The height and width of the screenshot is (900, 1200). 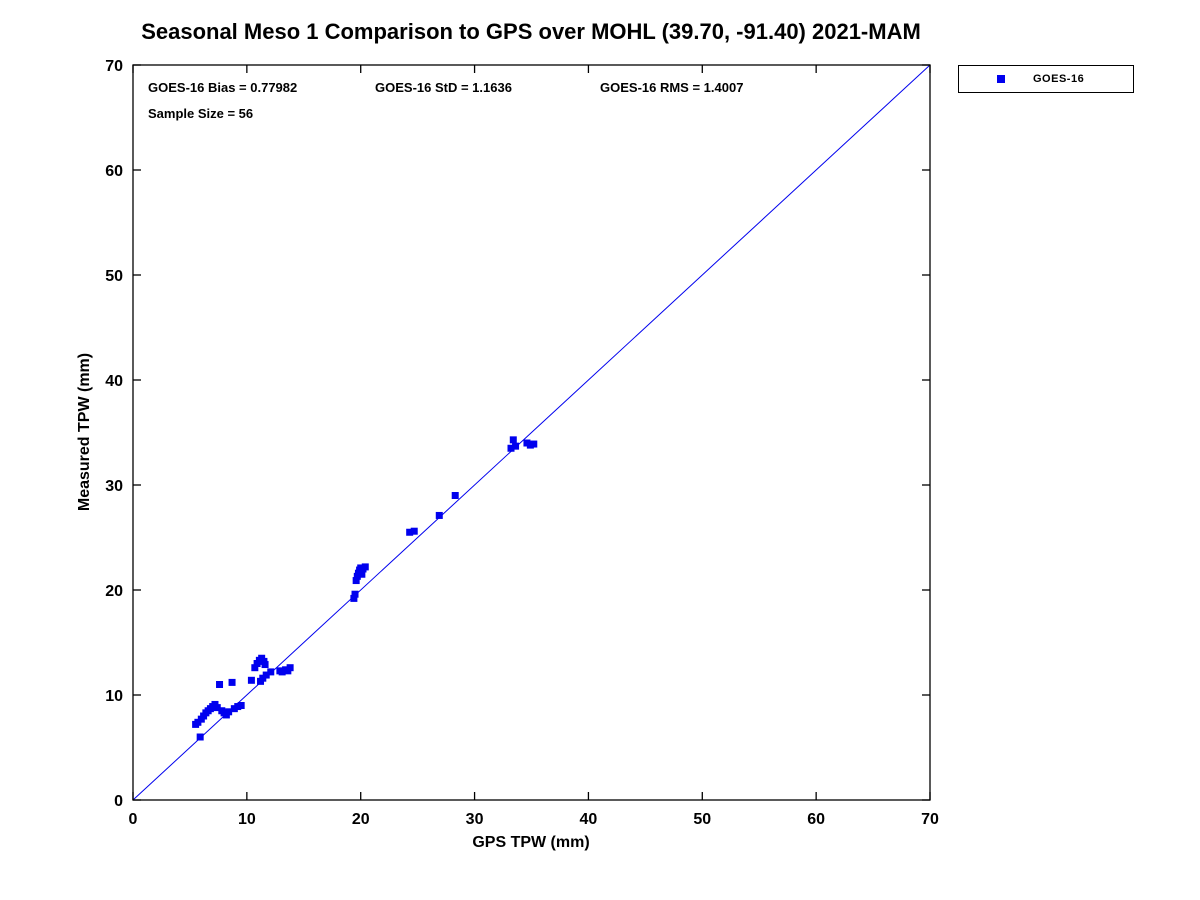 What do you see at coordinates (114, 171) in the screenshot?
I see `y-tick-label: 60` at bounding box center [114, 171].